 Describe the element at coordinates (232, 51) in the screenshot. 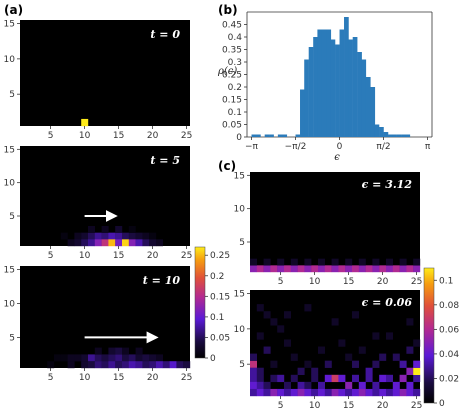

I see `y-tick-label: 0.35` at that location.